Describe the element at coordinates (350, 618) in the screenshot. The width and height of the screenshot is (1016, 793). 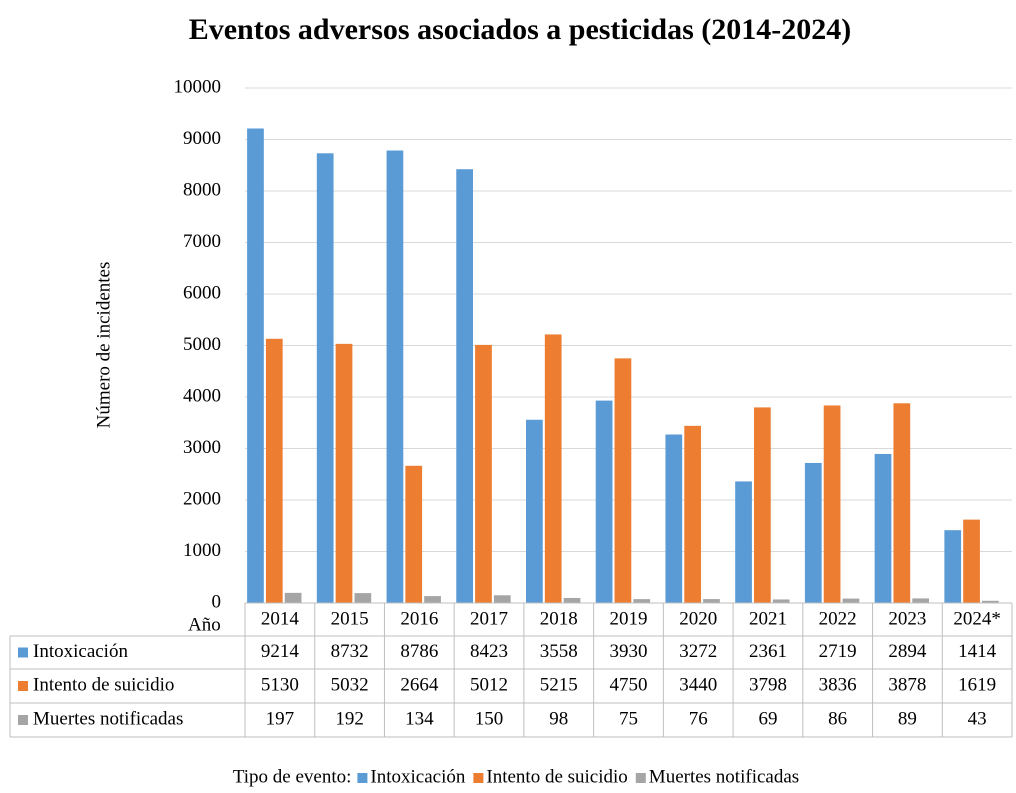
I see `x-tick-label: 2015` at that location.